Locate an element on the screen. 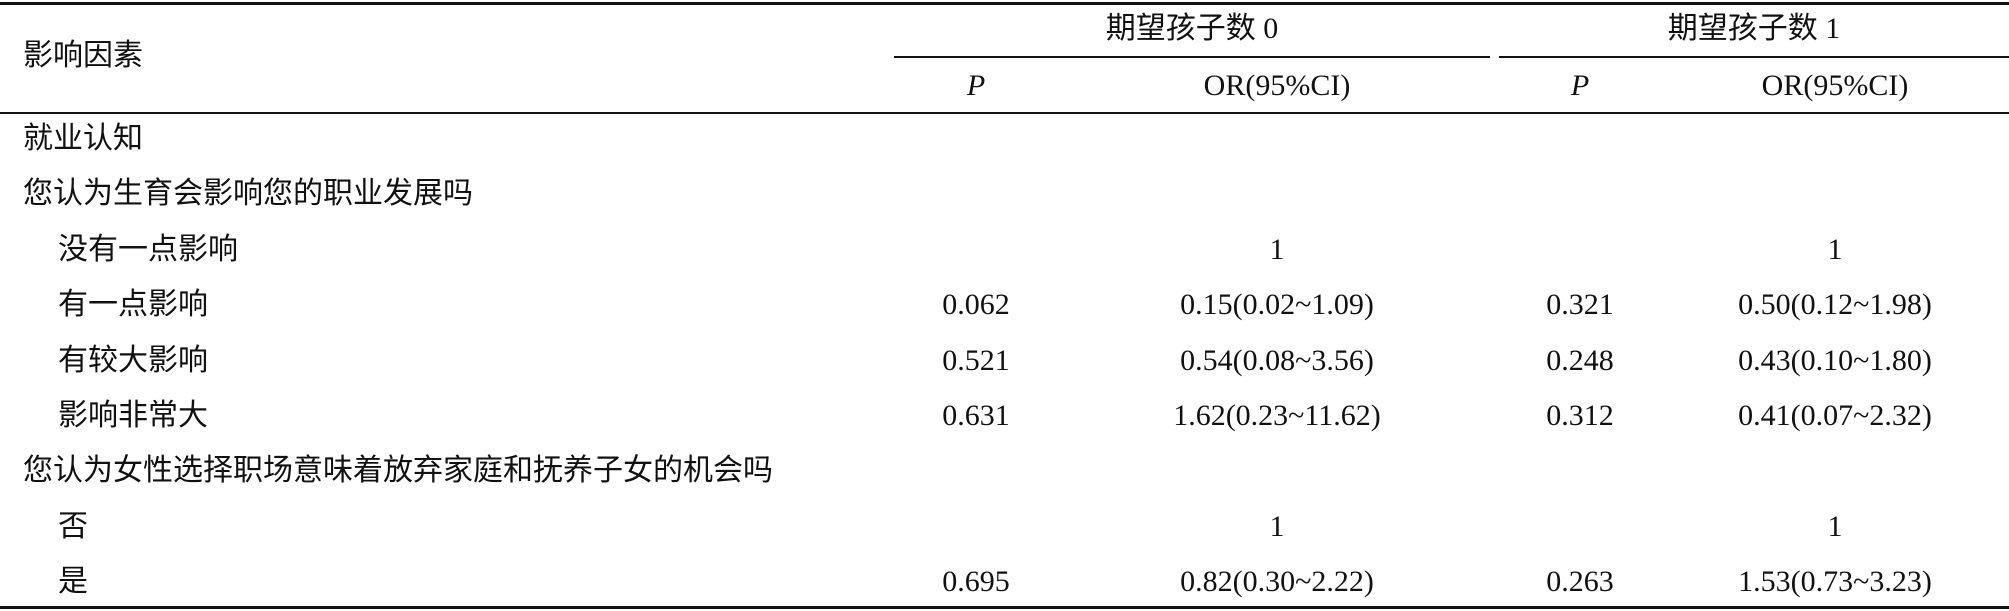  option-label: 是 is located at coordinates (73, 582).